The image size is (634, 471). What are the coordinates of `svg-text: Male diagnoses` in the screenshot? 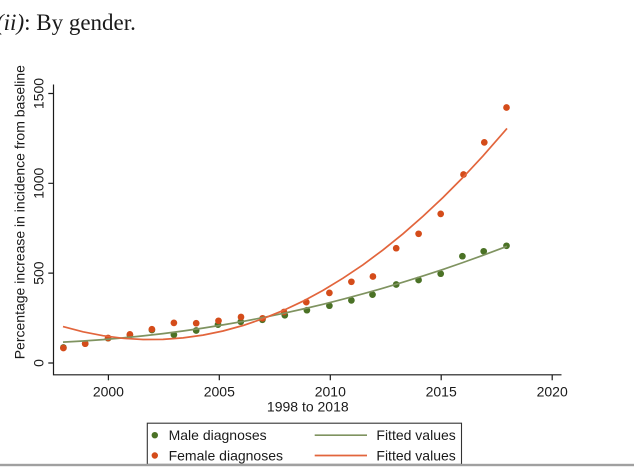 It's located at (218, 435).